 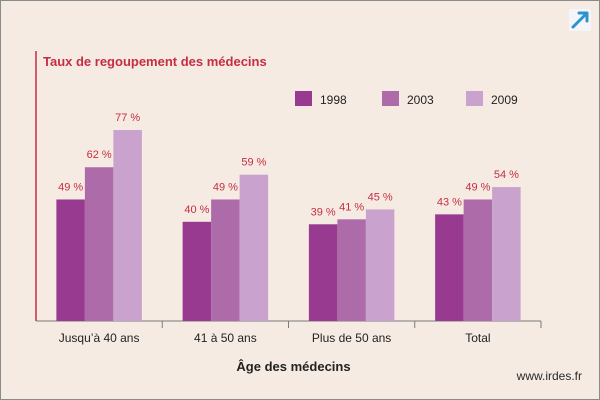 I want to click on x-axis-title: Âge des médecins, so click(x=293, y=366).